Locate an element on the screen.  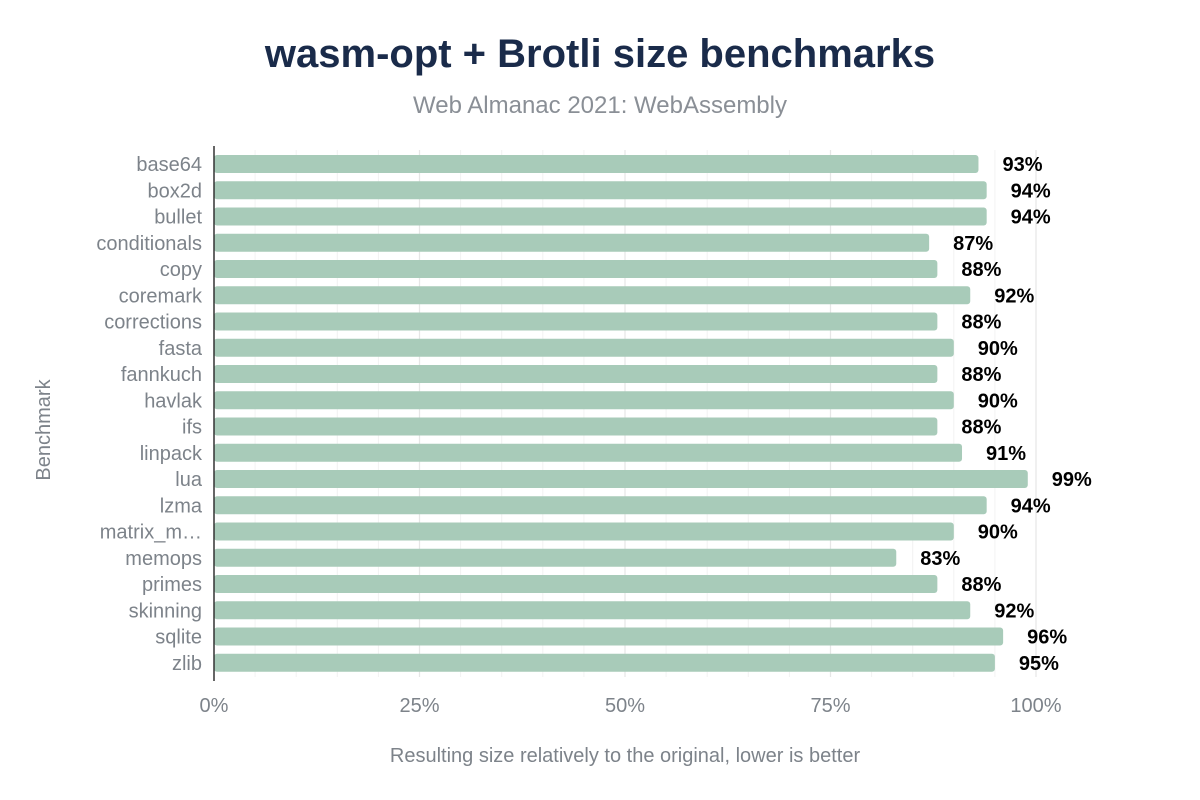
data-label: 87% is located at coordinates (973, 244).